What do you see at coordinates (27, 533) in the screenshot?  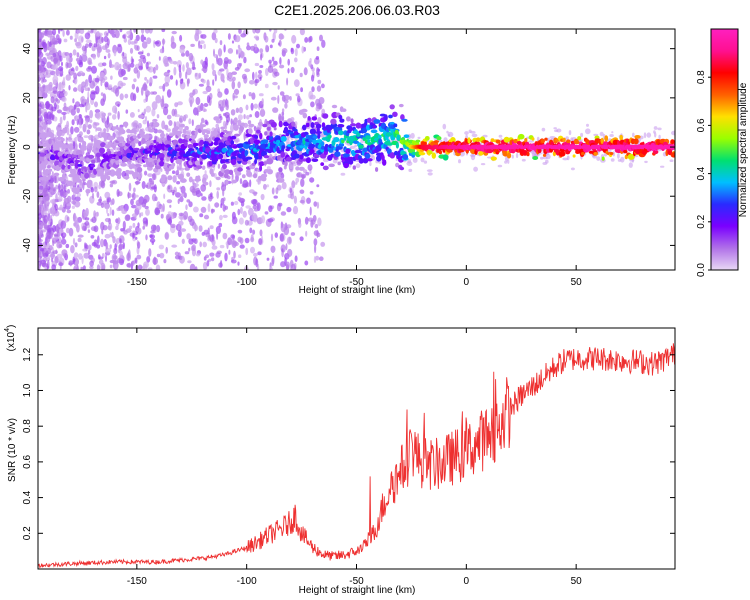 I see `y-tick-label: 0.2` at bounding box center [27, 533].